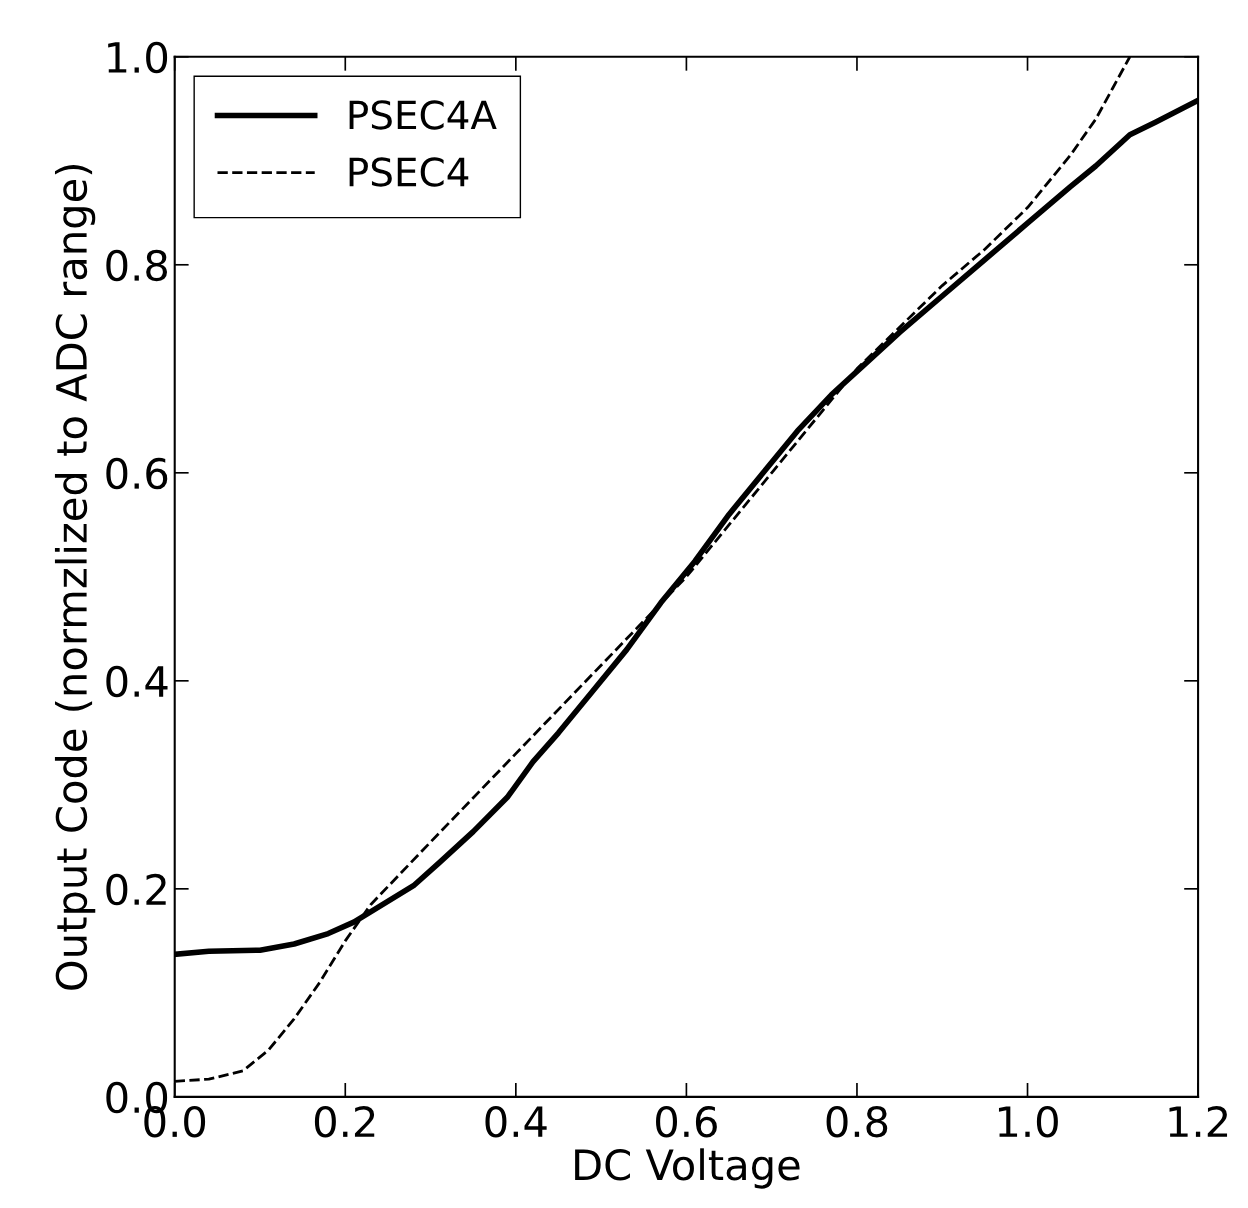 This screenshot has width=1248, height=1208. What do you see at coordinates (687, 1168) in the screenshot?
I see `x-axis-title: DC Voltage` at bounding box center [687, 1168].